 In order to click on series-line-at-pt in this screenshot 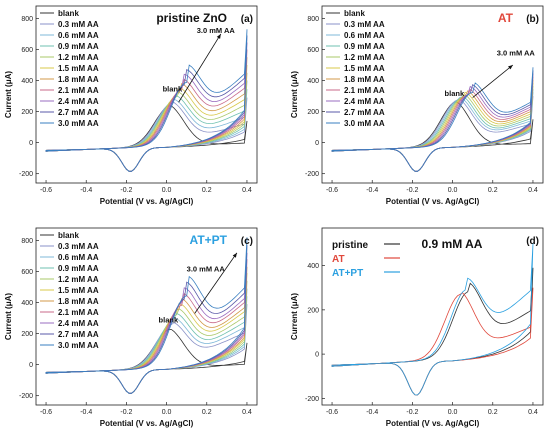, I will do `click(432, 319)`.